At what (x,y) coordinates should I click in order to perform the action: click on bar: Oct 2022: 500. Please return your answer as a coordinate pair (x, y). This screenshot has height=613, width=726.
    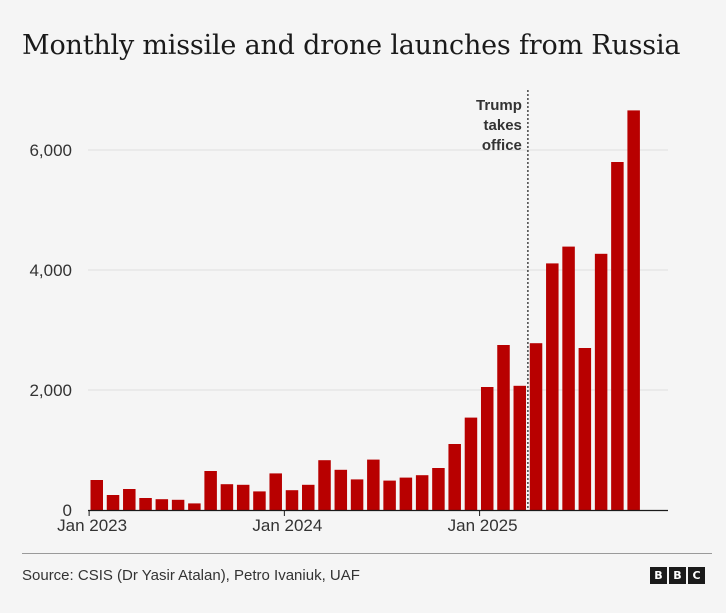
    Looking at the image, I should click on (96, 495).